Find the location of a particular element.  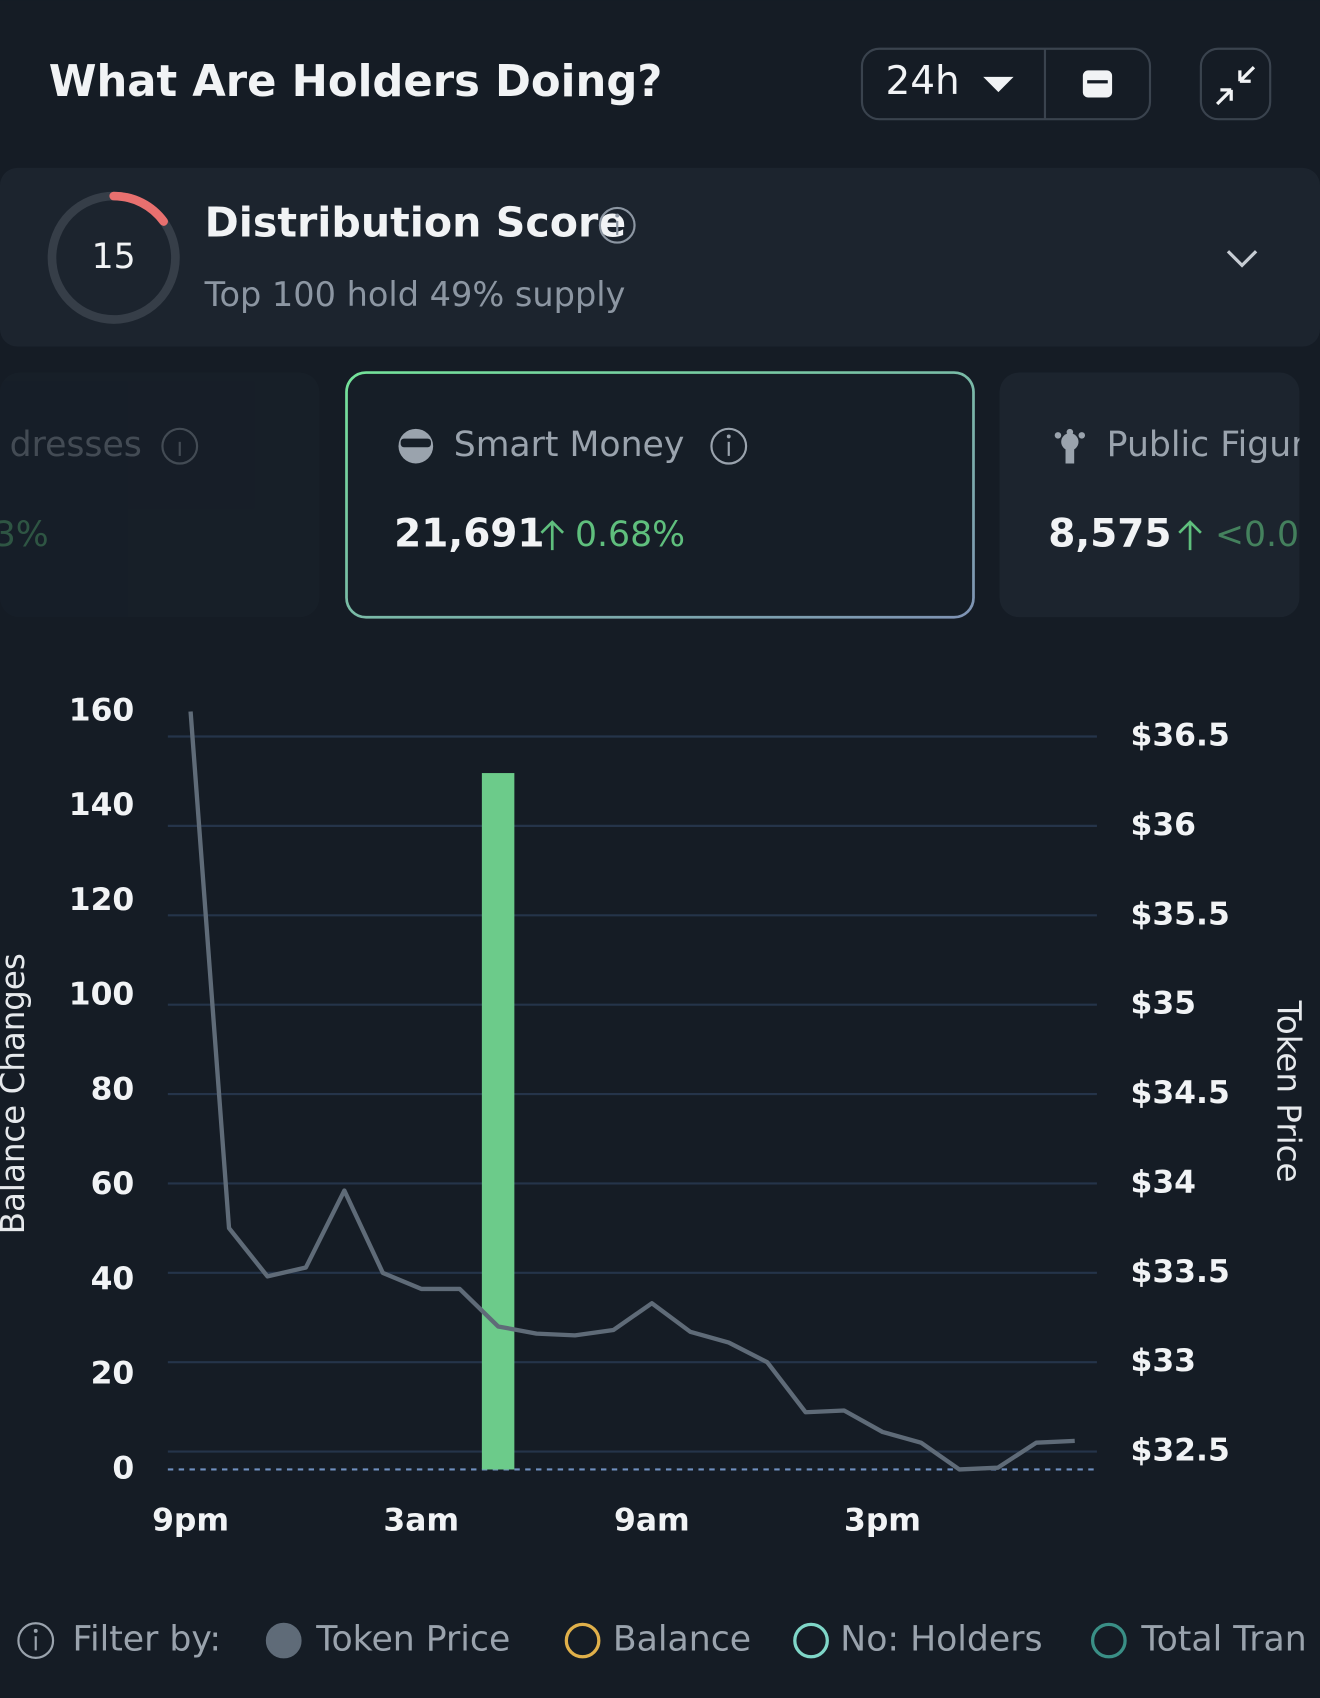

card-change: <0.01 is located at coordinates (1267, 535).